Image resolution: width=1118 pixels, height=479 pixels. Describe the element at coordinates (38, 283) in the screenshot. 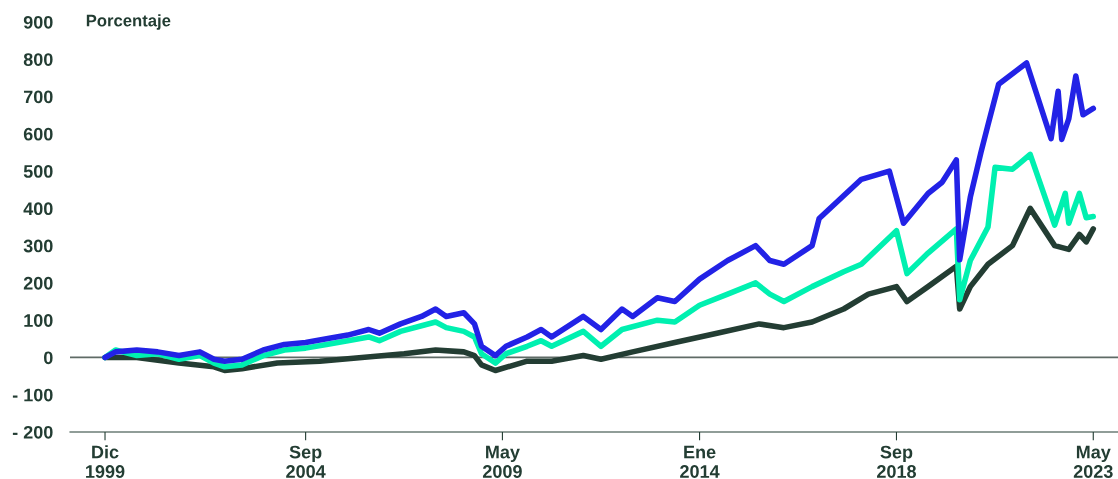

I see `y-tick-label: 200` at that location.